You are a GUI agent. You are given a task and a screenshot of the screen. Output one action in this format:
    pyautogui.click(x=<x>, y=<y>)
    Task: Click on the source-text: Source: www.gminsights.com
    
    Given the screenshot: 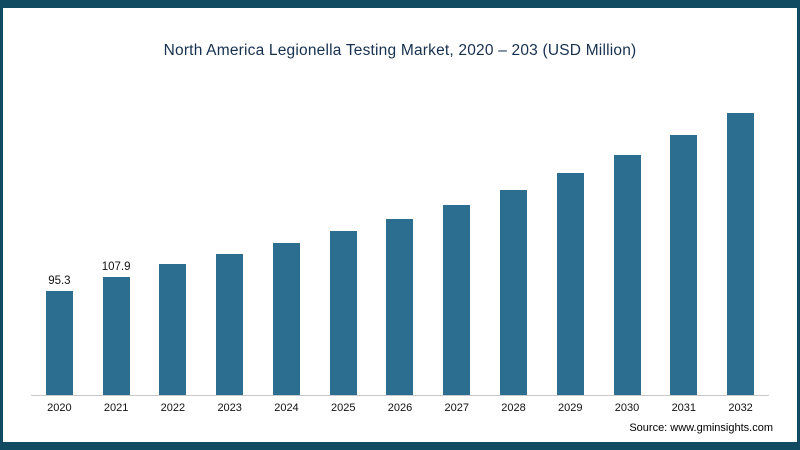 What is the action you would take?
    pyautogui.click(x=701, y=428)
    